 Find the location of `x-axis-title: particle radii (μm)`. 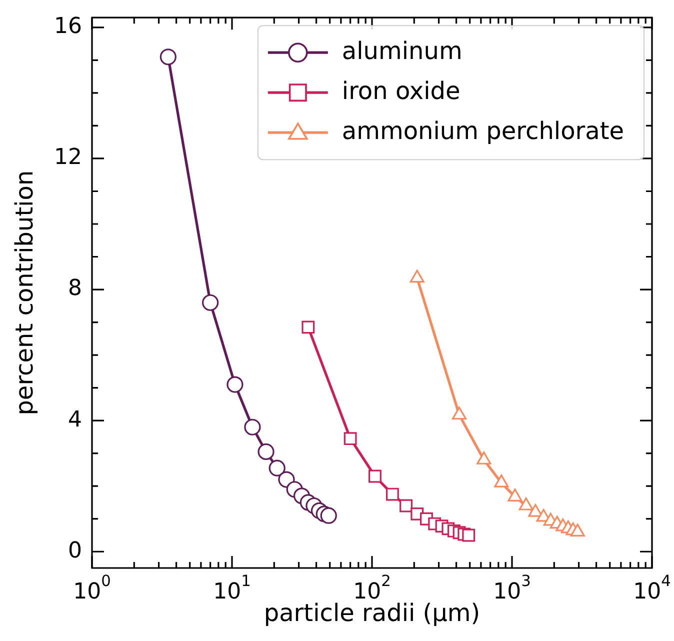

x-axis-title: particle radii (μm) is located at coordinates (372, 612).